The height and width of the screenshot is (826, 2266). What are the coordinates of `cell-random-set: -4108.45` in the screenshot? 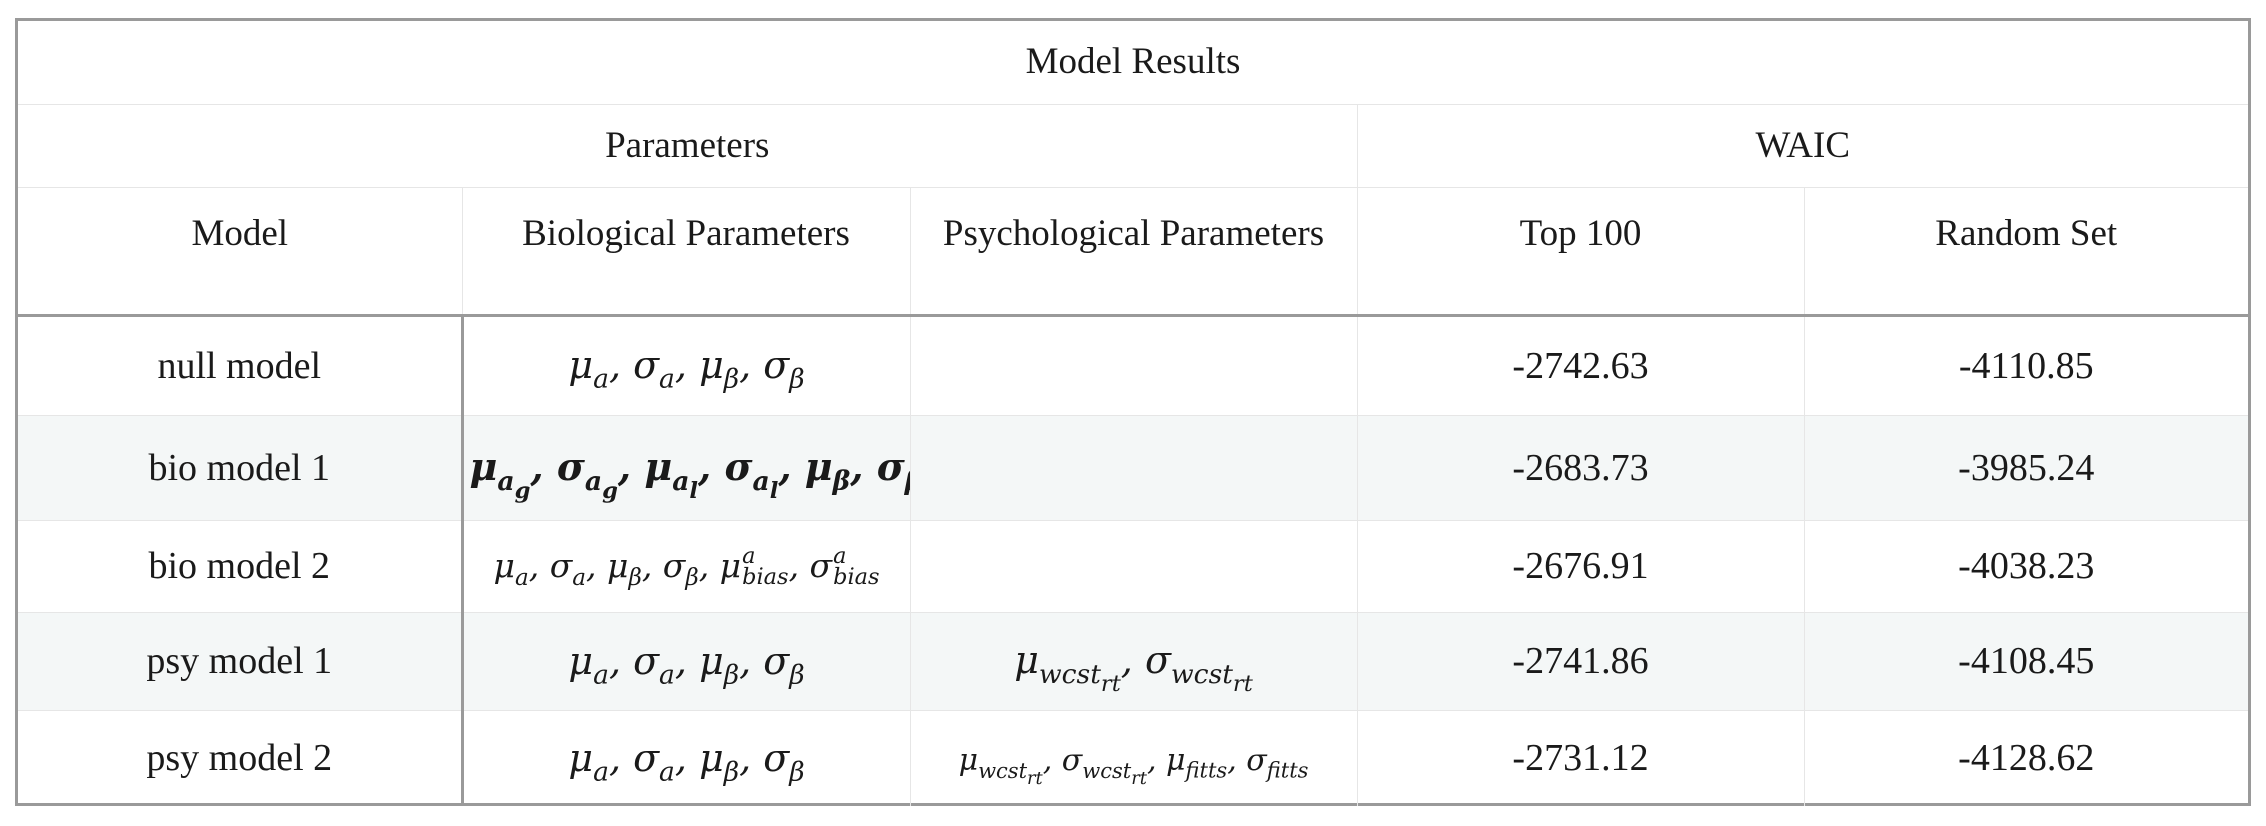 It's located at (2026, 661).